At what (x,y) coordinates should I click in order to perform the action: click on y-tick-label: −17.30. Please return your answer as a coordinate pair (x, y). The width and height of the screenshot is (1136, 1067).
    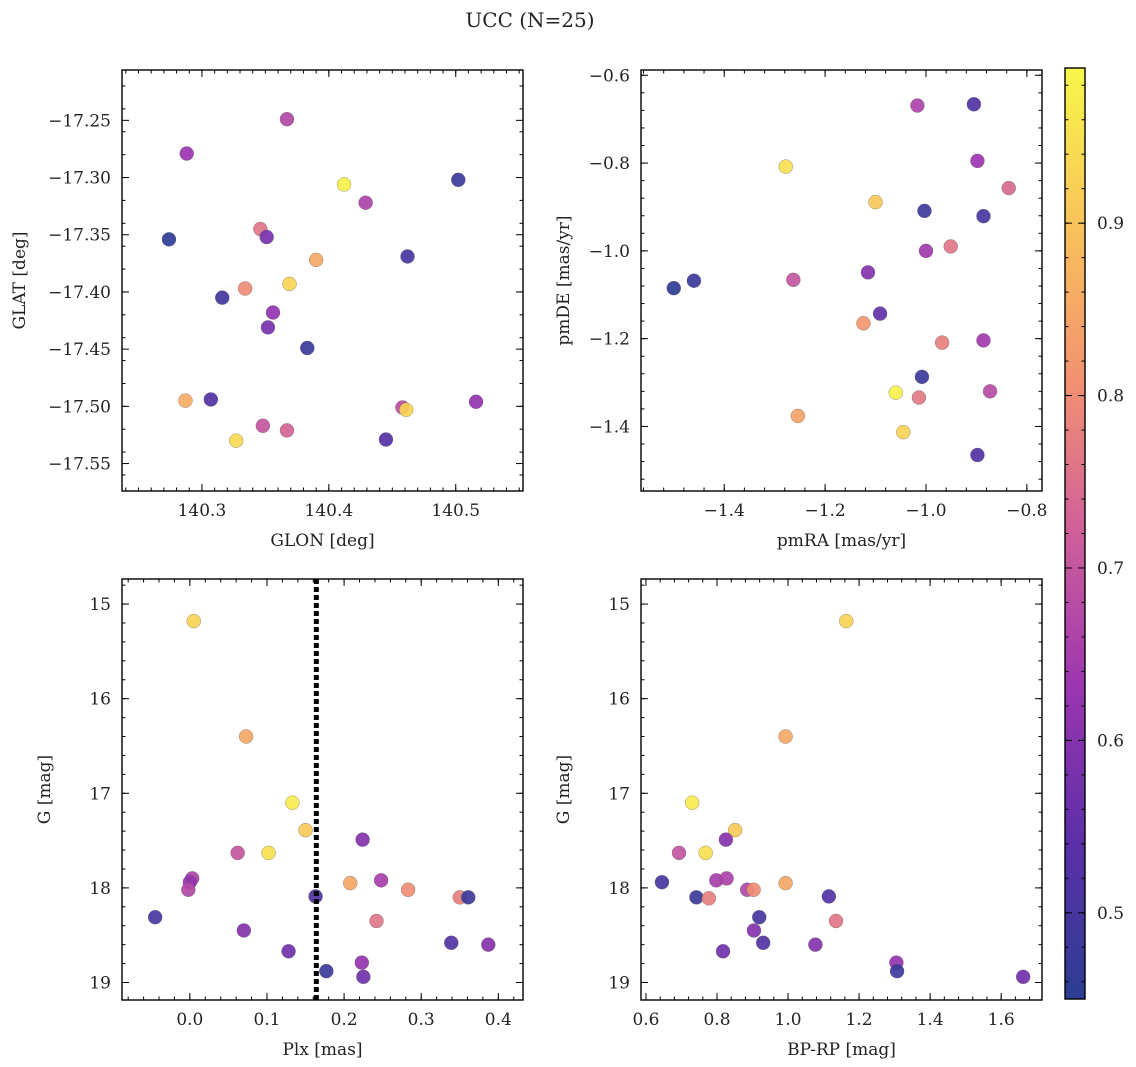
    Looking at the image, I should click on (79, 179).